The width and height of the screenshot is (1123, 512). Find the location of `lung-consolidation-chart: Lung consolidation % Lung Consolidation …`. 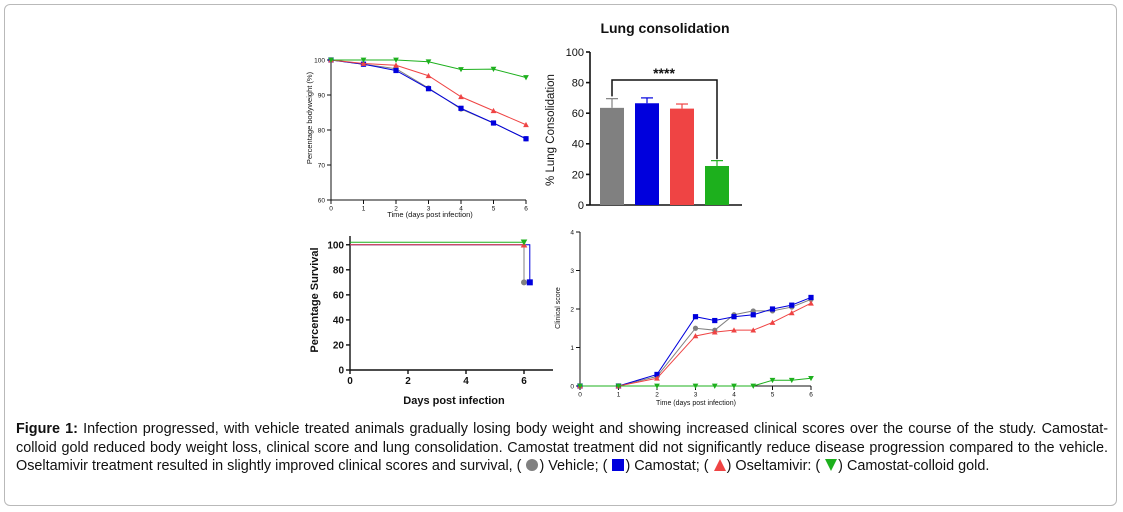

lung-consolidation-chart: Lung consolidation % Lung Consolidation … is located at coordinates (643, 116).